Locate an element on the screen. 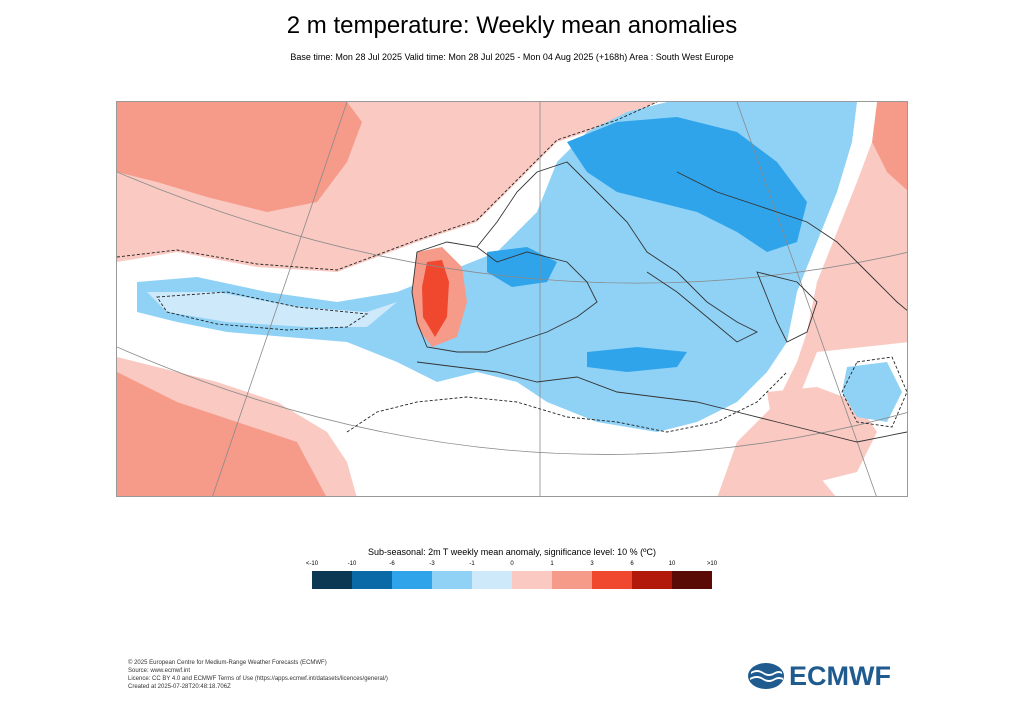 Image resolution: width=1024 pixels, height=720 pixels. ecmwf-logo: ECMWF is located at coordinates (827, 676).